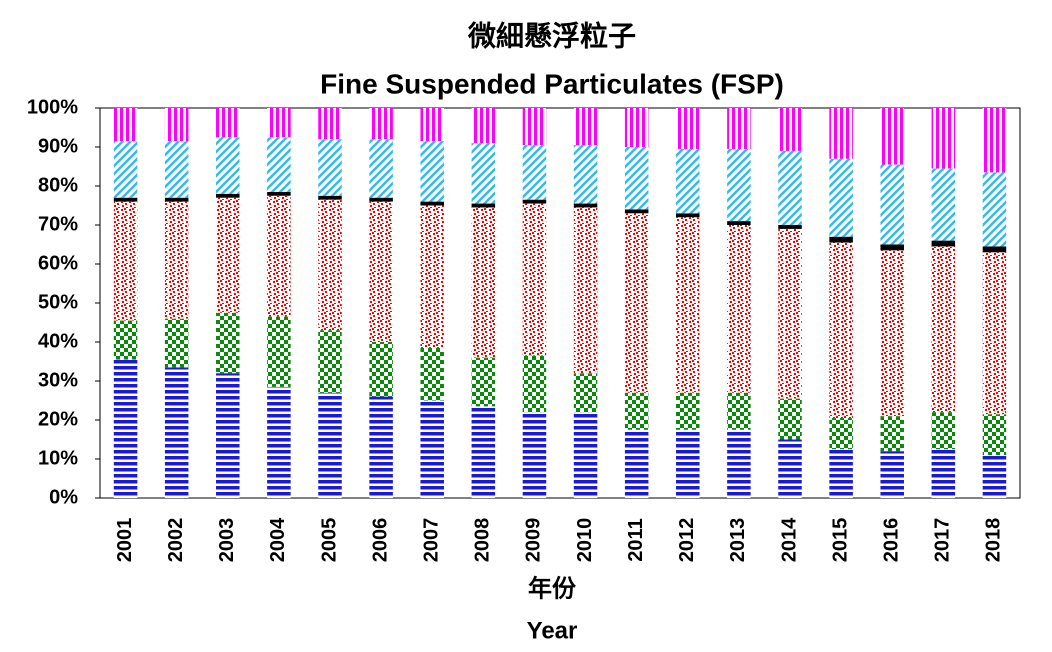 The height and width of the screenshot is (652, 1052). I want to click on x-tick-label: 2014, so click(789, 539).